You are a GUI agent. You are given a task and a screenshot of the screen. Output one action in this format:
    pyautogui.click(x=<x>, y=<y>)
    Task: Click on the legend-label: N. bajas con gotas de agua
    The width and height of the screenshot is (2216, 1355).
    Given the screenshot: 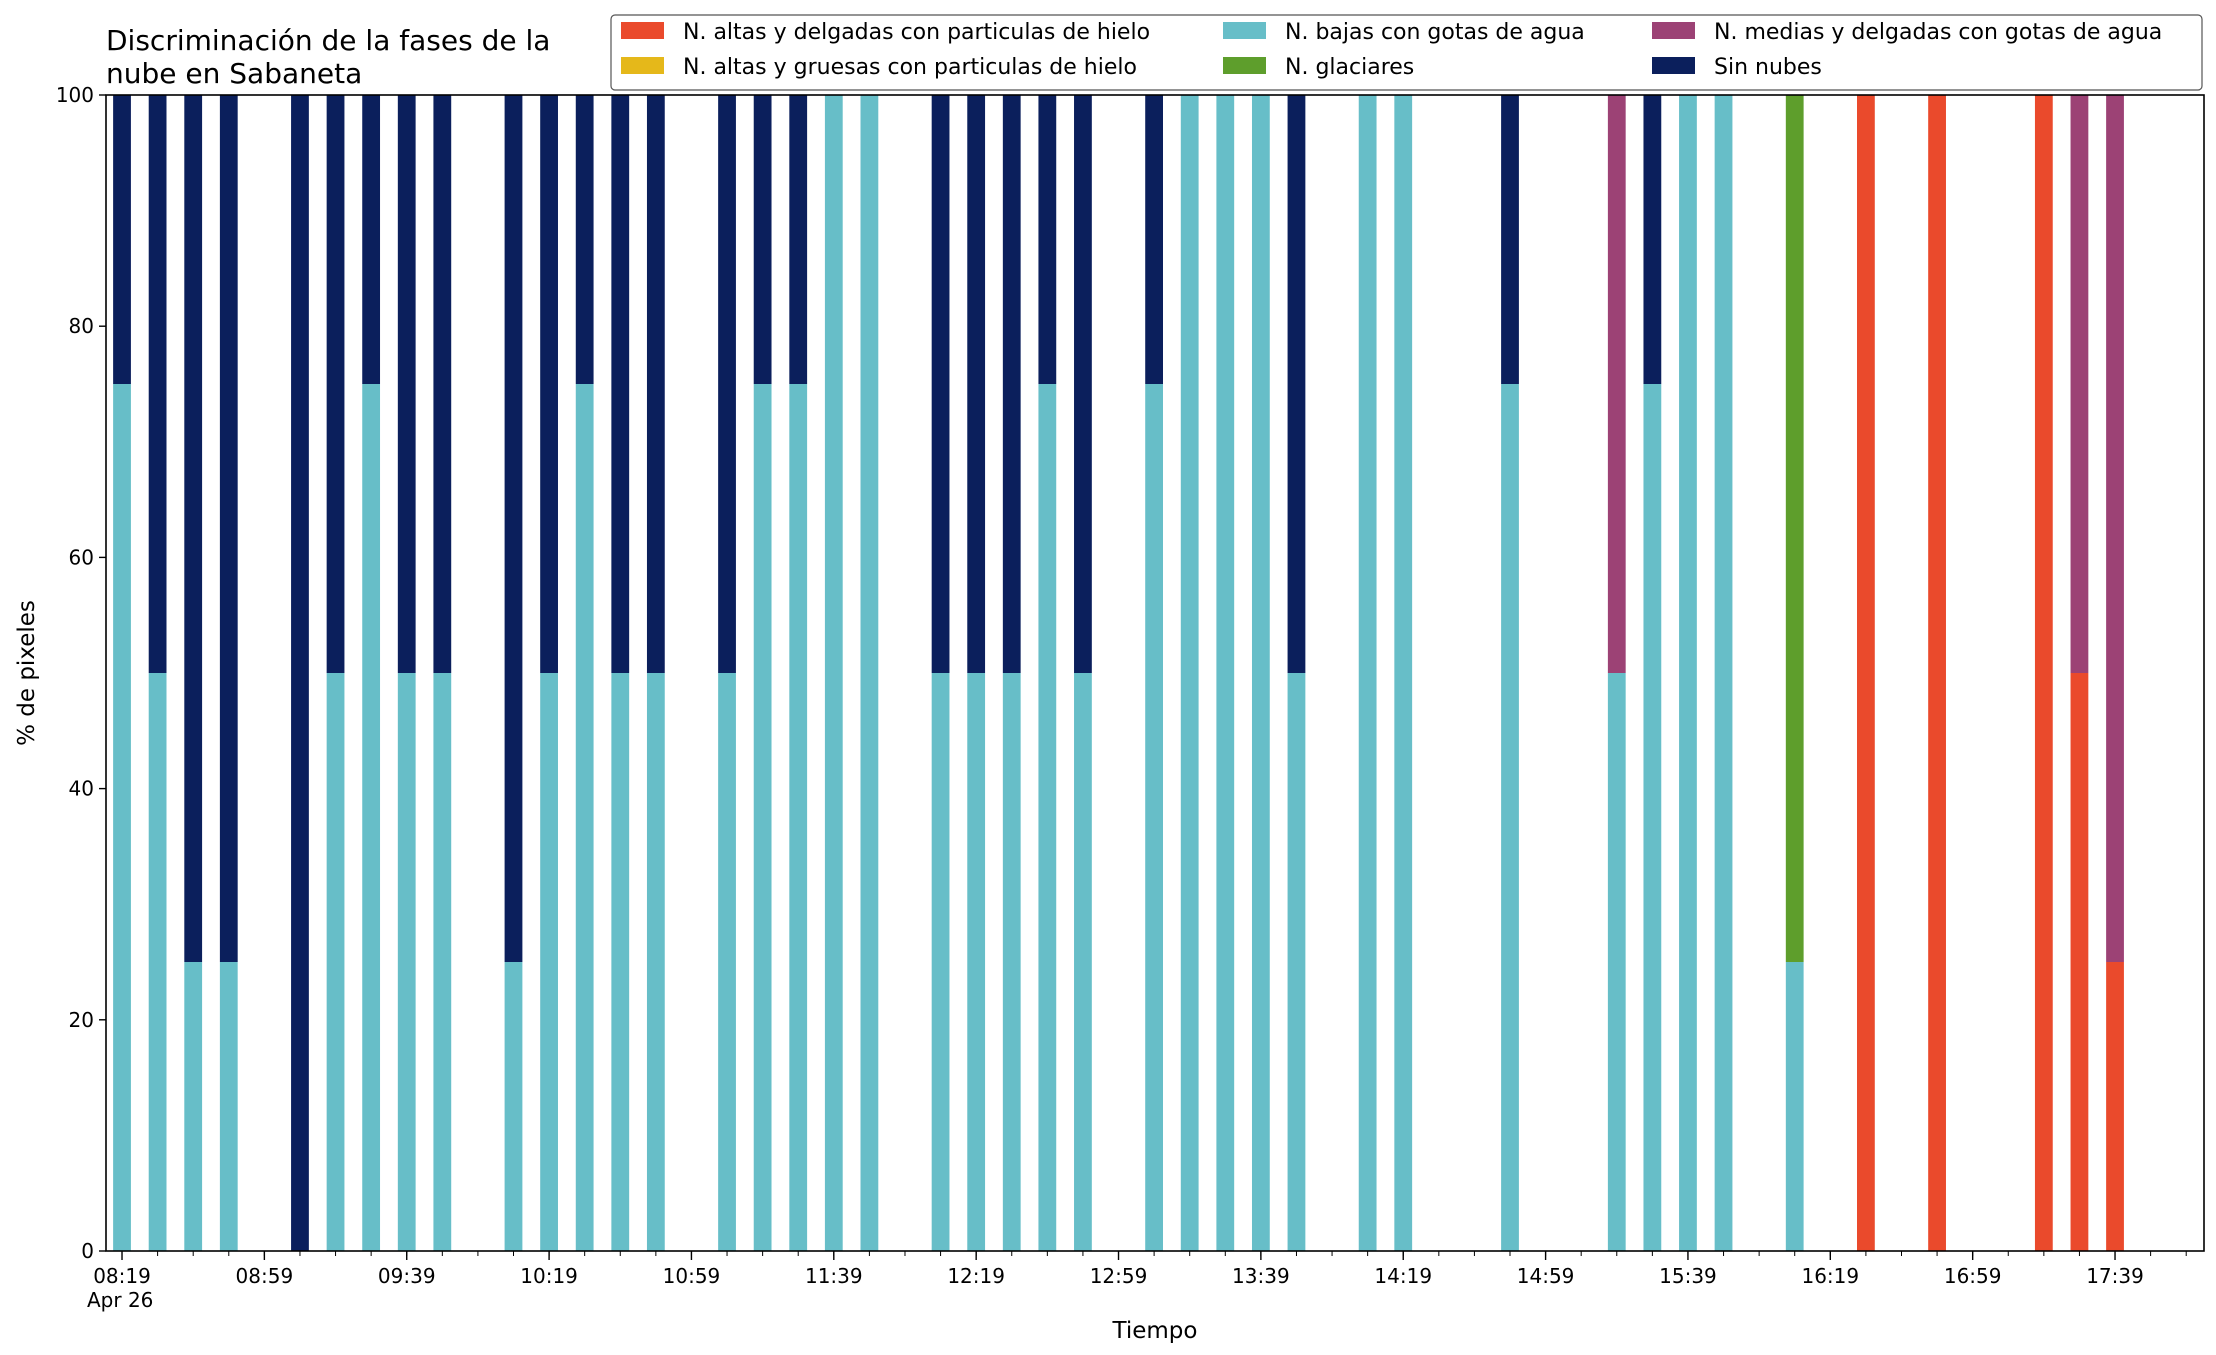 What is the action you would take?
    pyautogui.click(x=1435, y=32)
    